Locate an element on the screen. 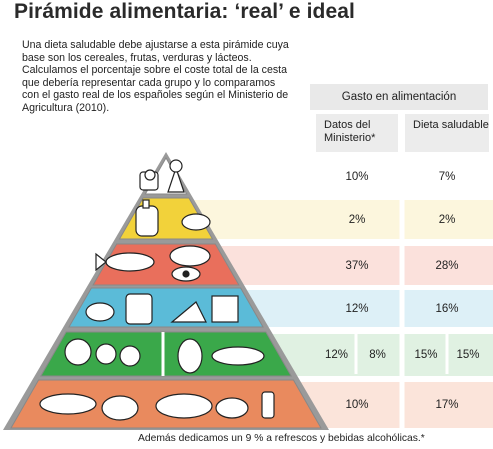 The height and width of the screenshot is (449, 493). butter-icon is located at coordinates (196, 222).